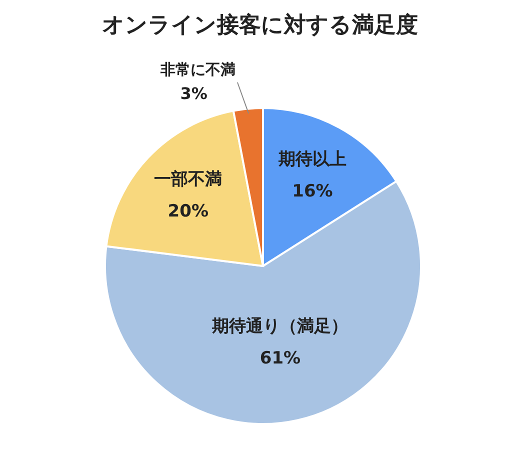 This screenshot has width=520, height=468. Describe the element at coordinates (280, 358) in the screenshot. I see `data-label: 61%` at that location.